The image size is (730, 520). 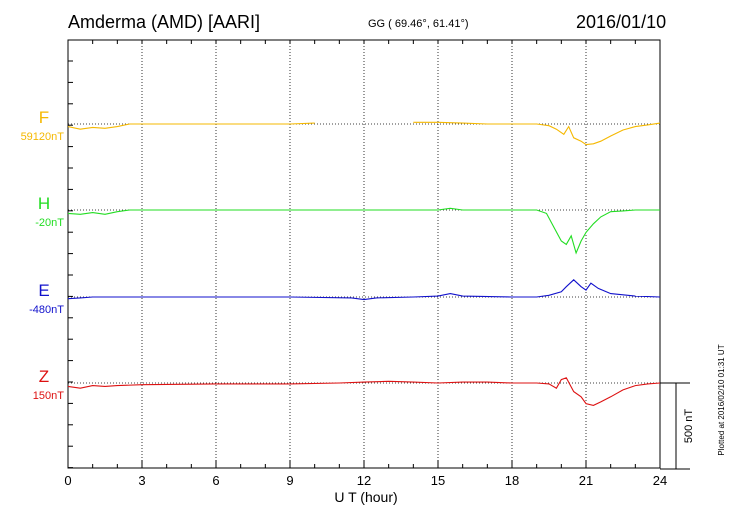 What do you see at coordinates (721, 399) in the screenshot?
I see `plotted-note: Plotted at 2016/02/10 01:31 UT` at bounding box center [721, 399].